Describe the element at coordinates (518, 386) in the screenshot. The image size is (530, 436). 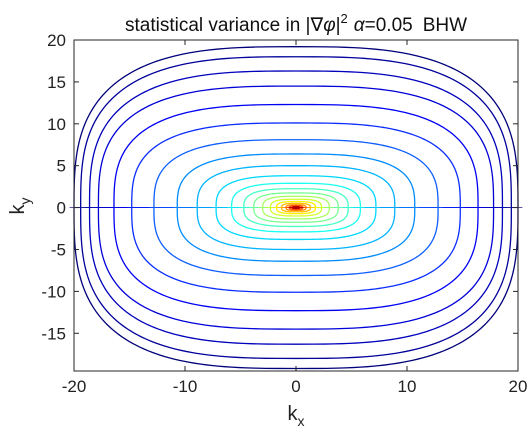
I see `x-tick-label: 20` at that location.